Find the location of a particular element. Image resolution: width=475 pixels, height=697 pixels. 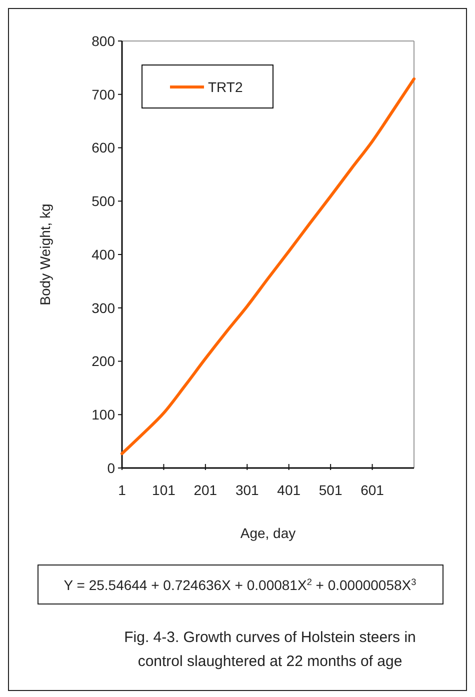

legend-label: TRT2 is located at coordinates (225, 86).